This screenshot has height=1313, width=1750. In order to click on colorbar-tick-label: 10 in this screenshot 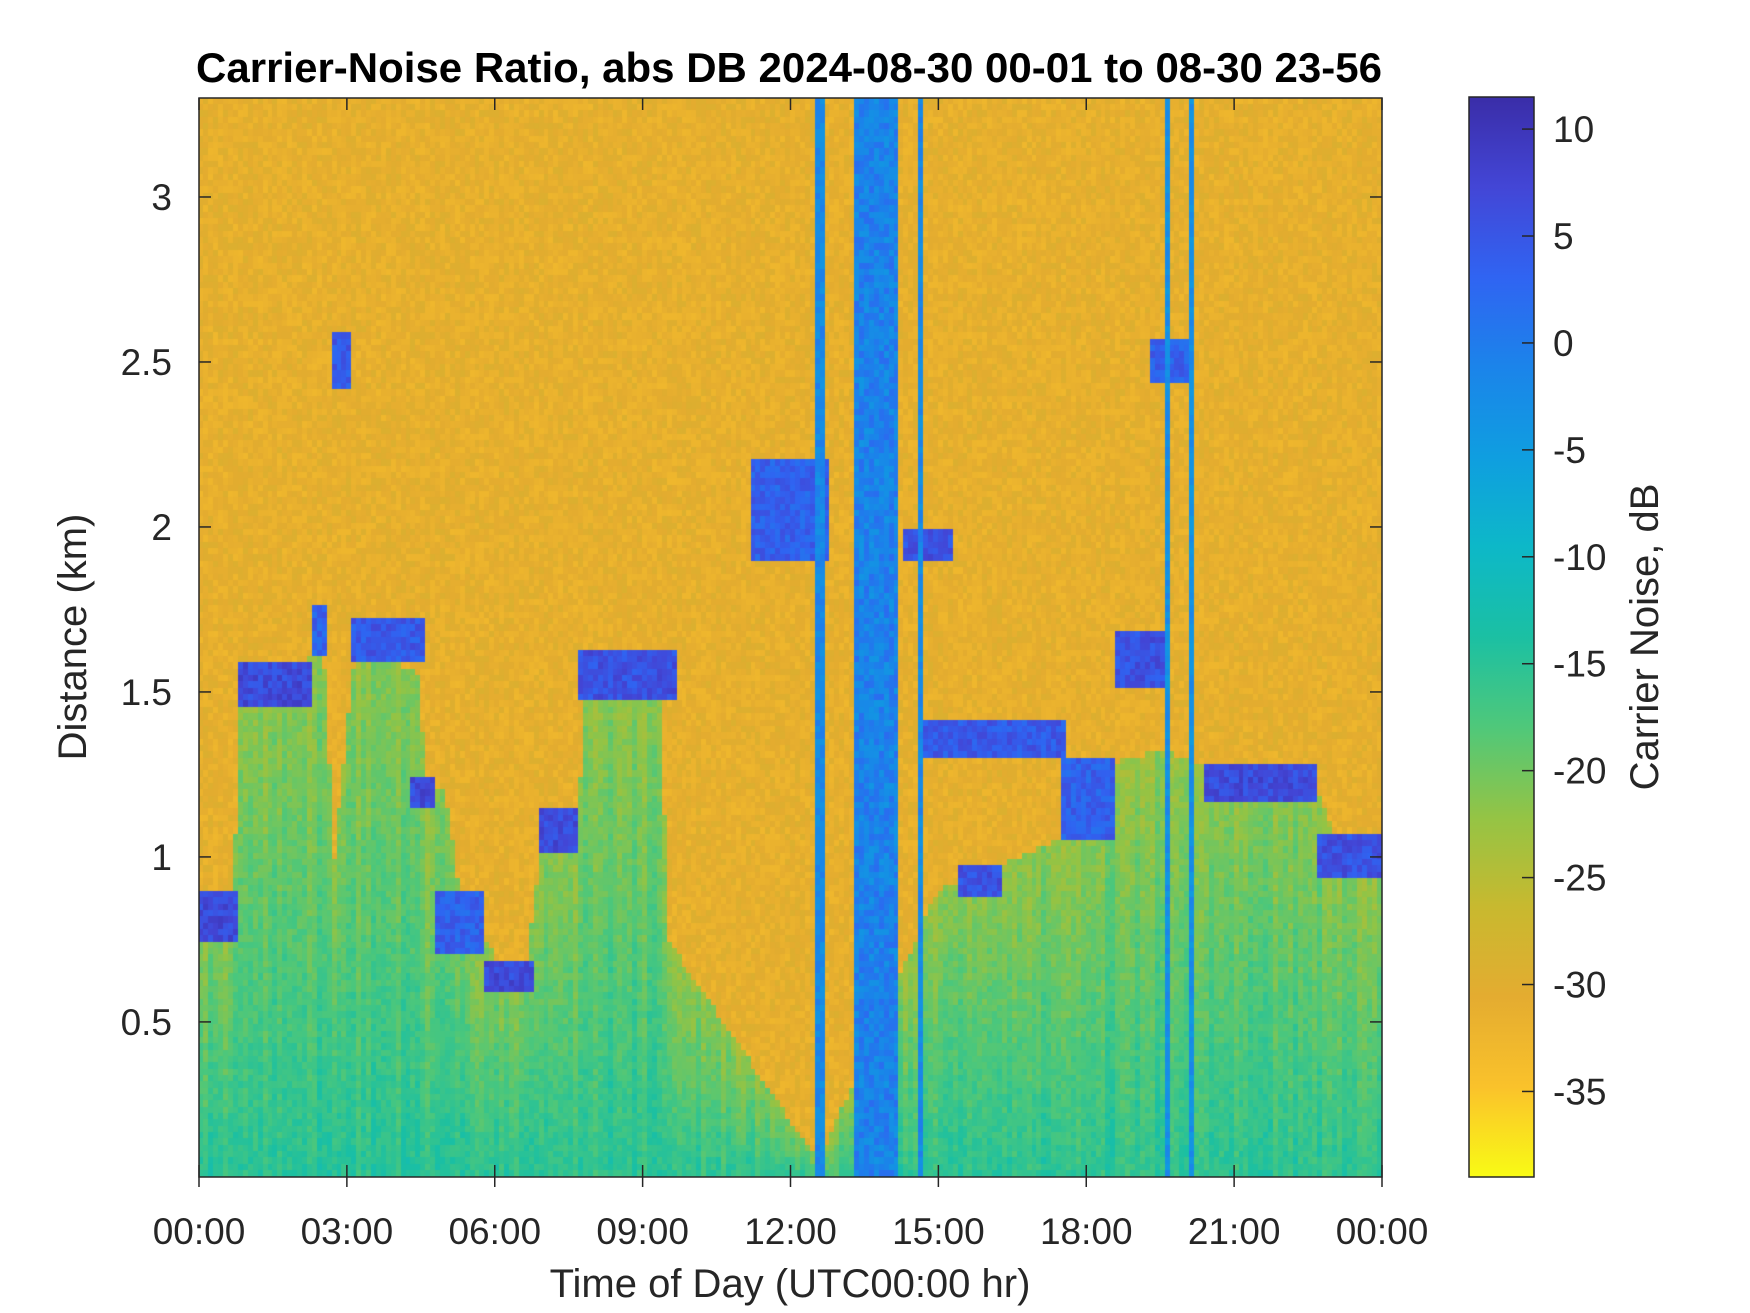, I will do `click(1573, 129)`.